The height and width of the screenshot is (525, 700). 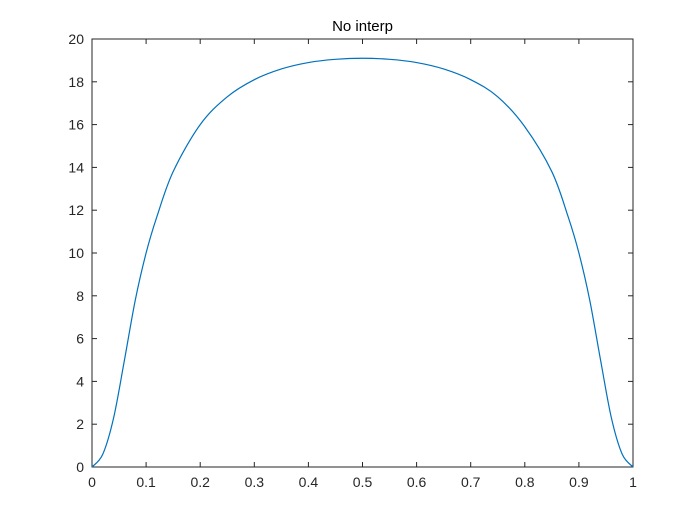 I want to click on y-tick-label: 16, so click(x=76, y=125).